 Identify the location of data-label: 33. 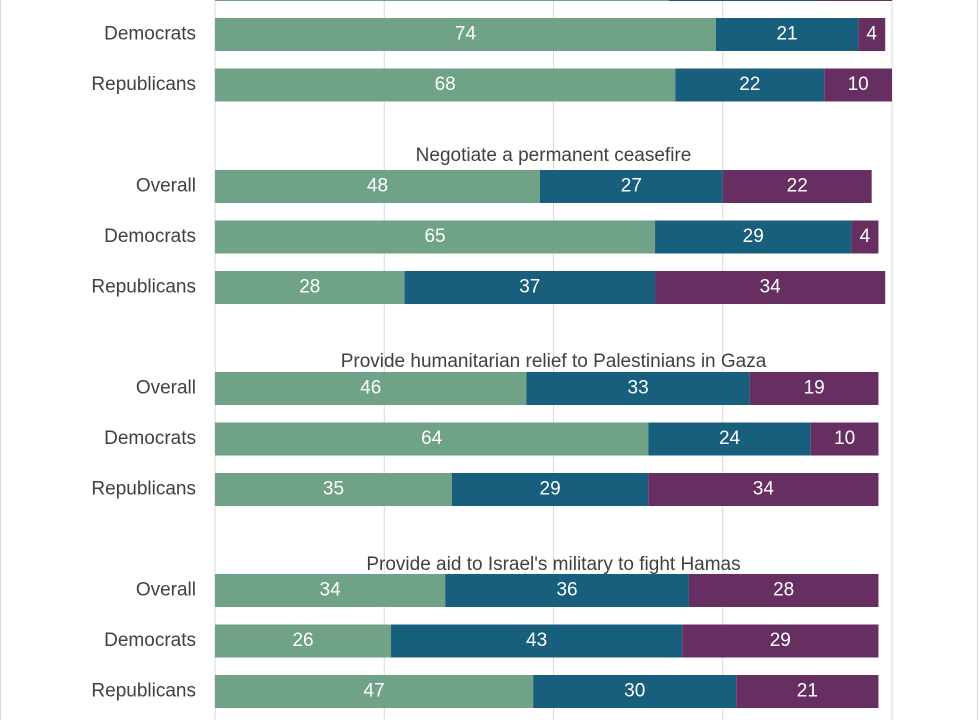
(638, 388).